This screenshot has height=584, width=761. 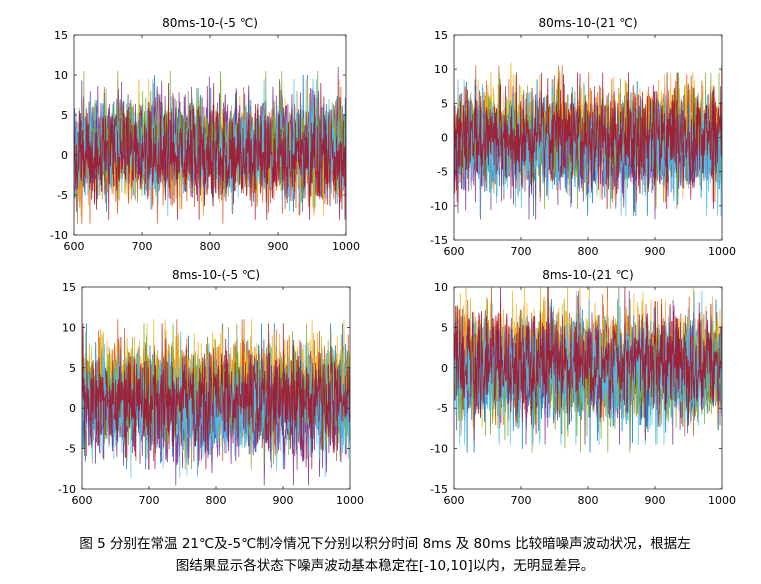 What do you see at coordinates (210, 23) in the screenshot?
I see `subplot-title: 80ms-10-(-5 ℃)` at bounding box center [210, 23].